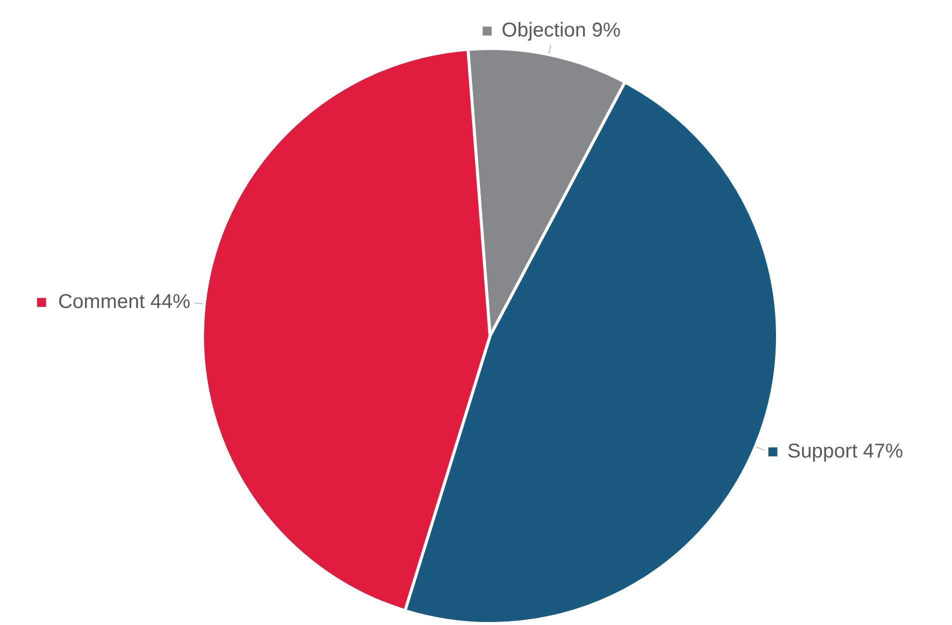  Describe the element at coordinates (561, 31) in the screenshot. I see `legend-label: Objection 9%` at that location.